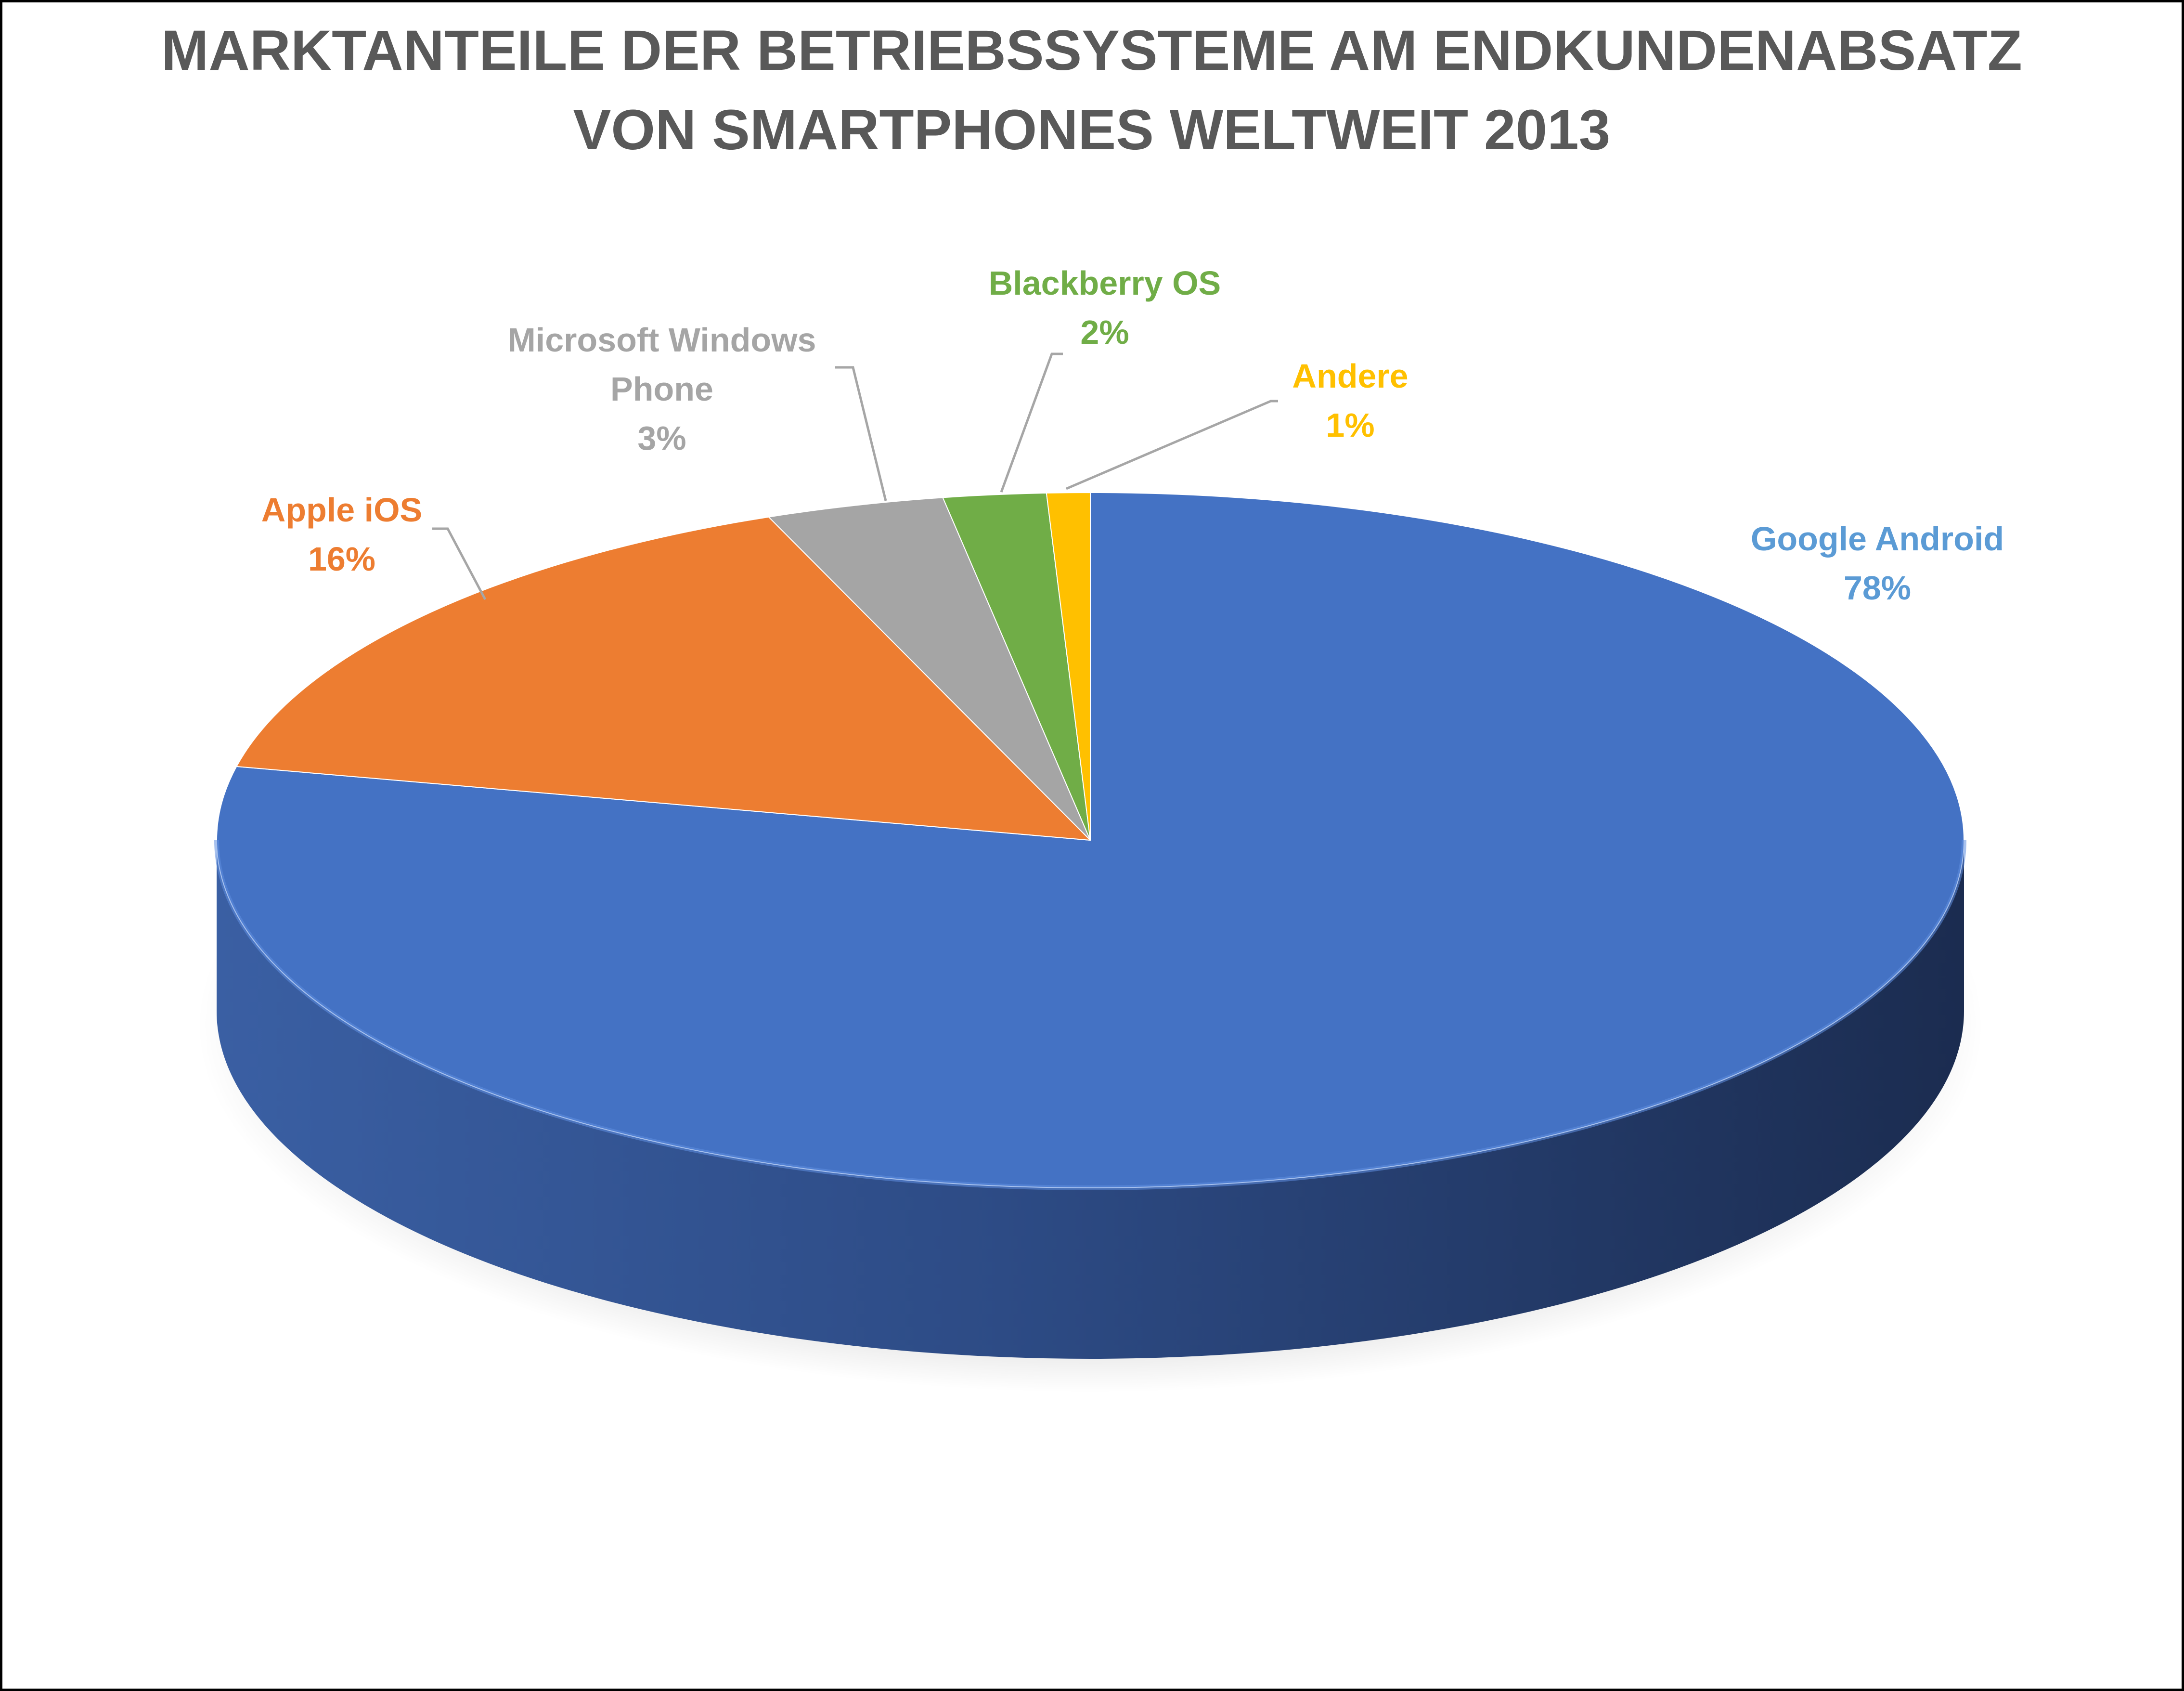  I want to click on data-label-google-android: Google Android 78%, so click(1878, 563).